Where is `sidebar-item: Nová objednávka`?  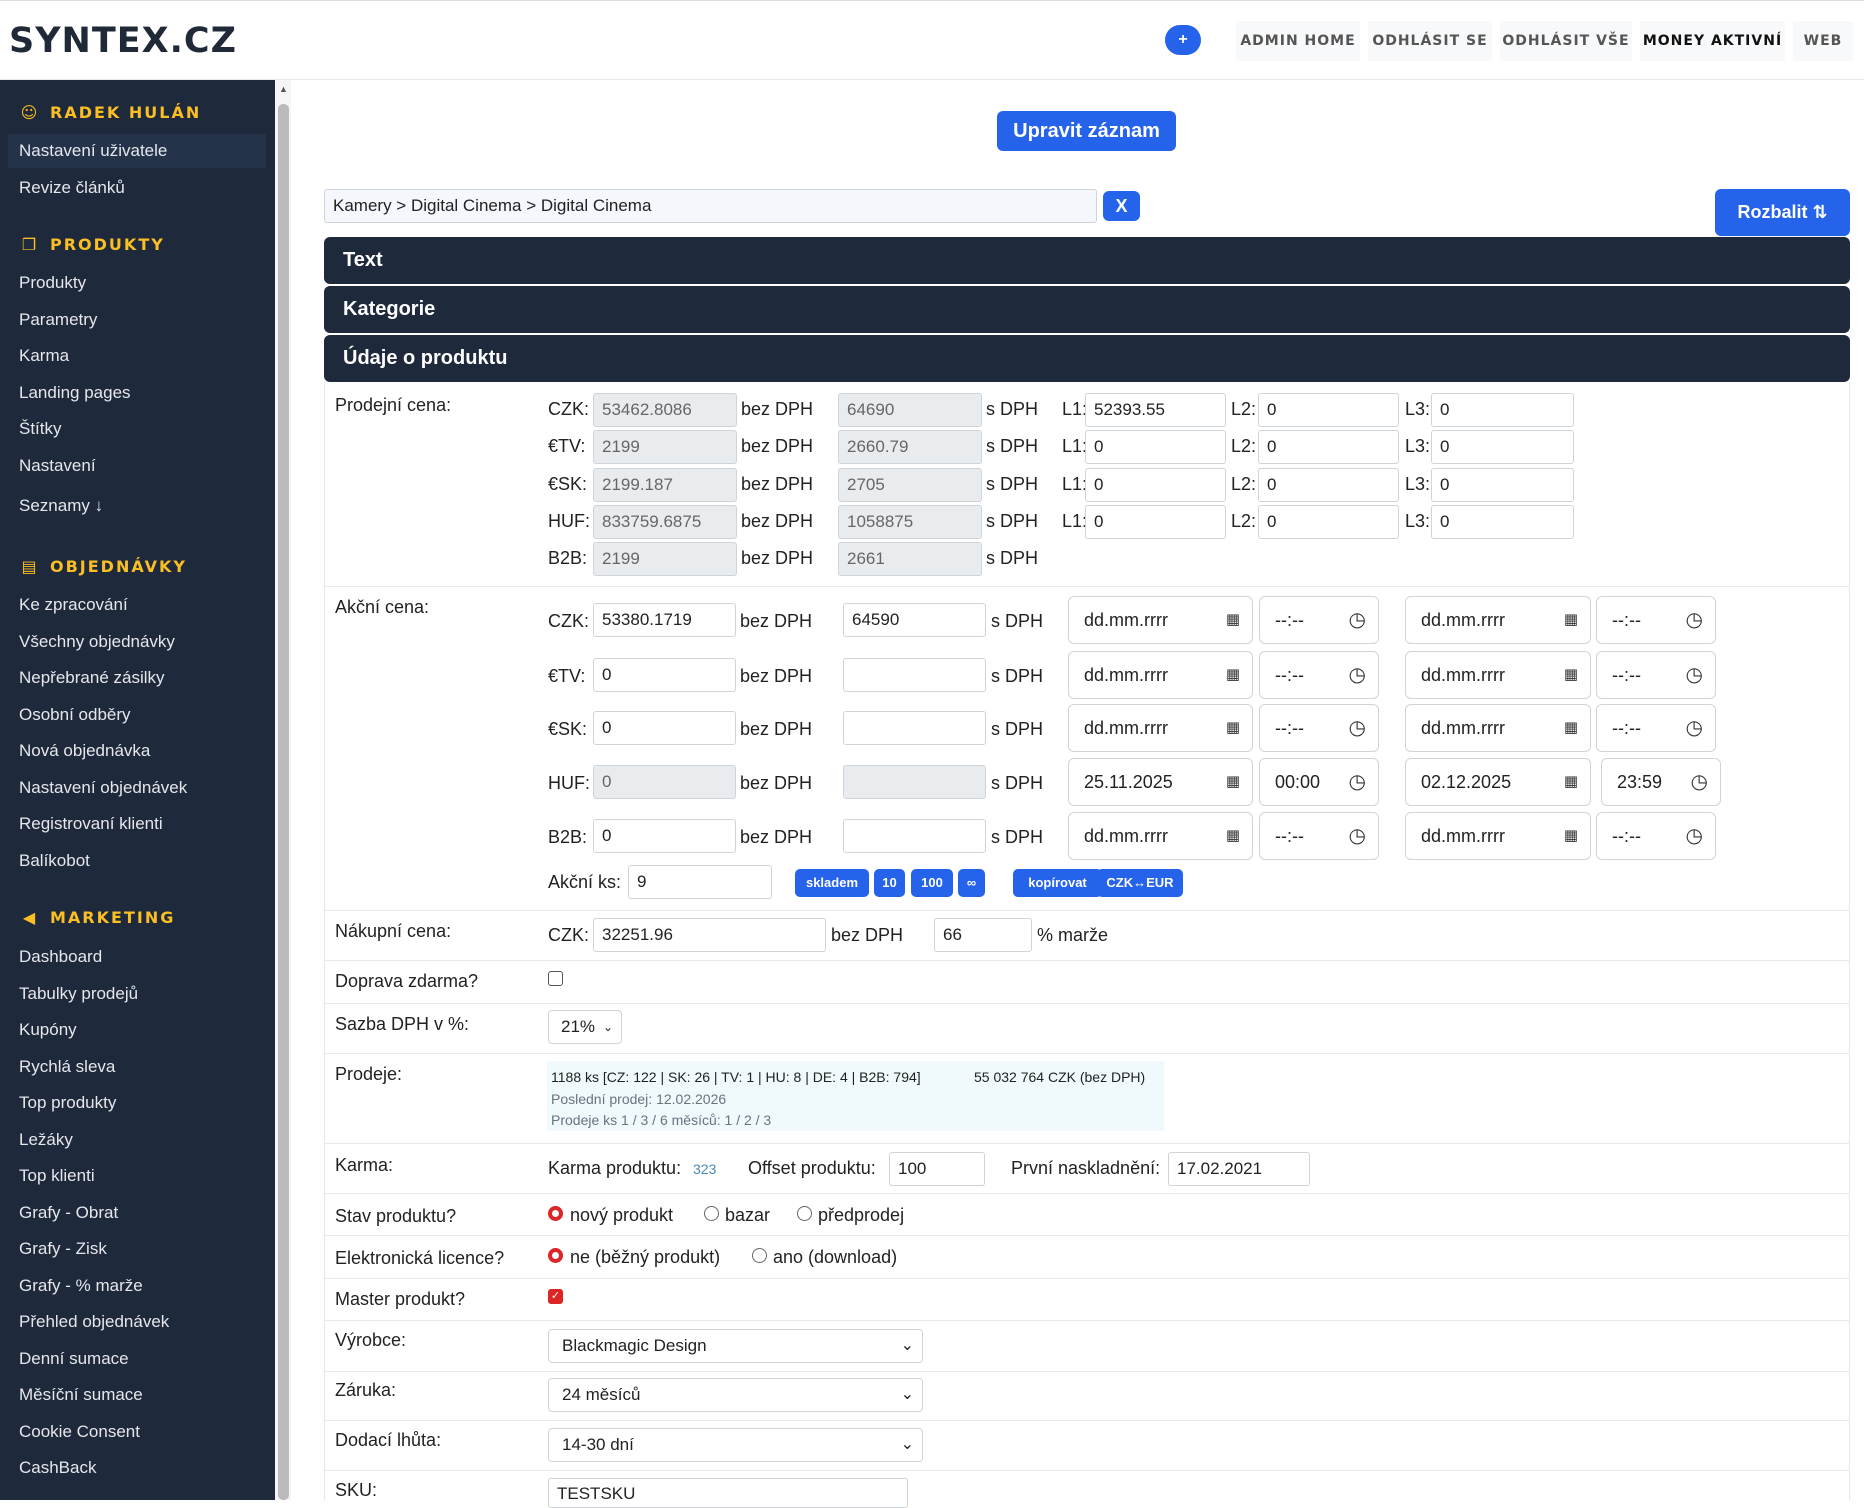 sidebar-item: Nová objednávka is located at coordinates (85, 750).